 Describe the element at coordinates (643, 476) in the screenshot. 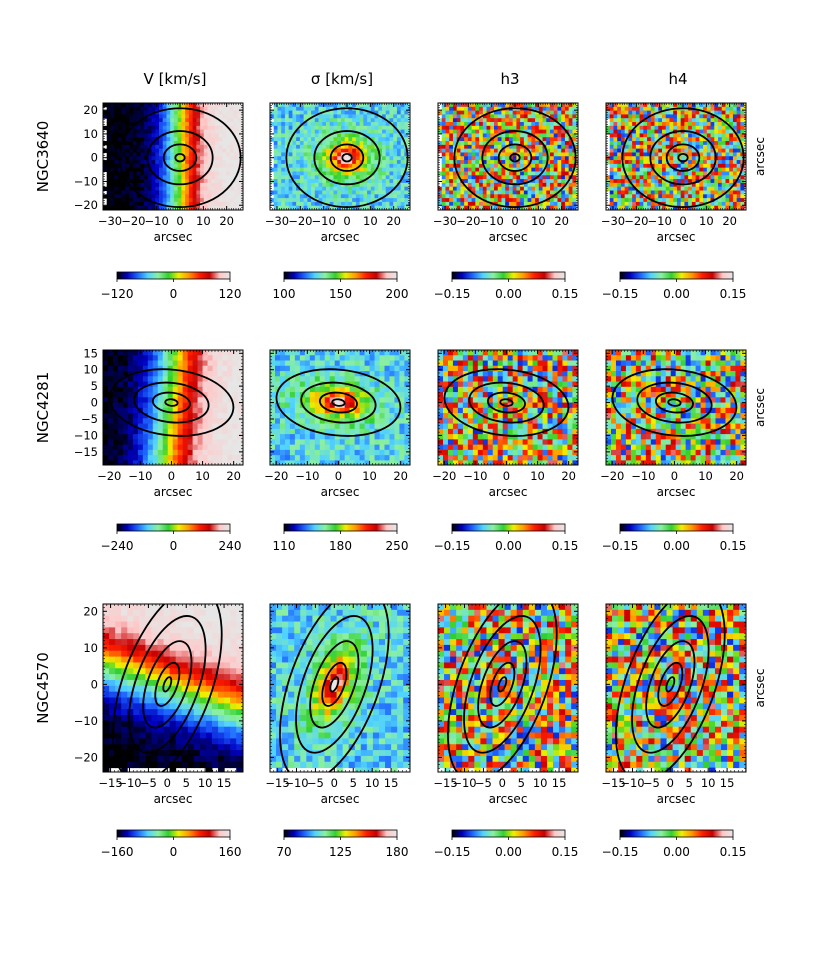

I see `xtick-NGC4281-4-1: −10` at that location.